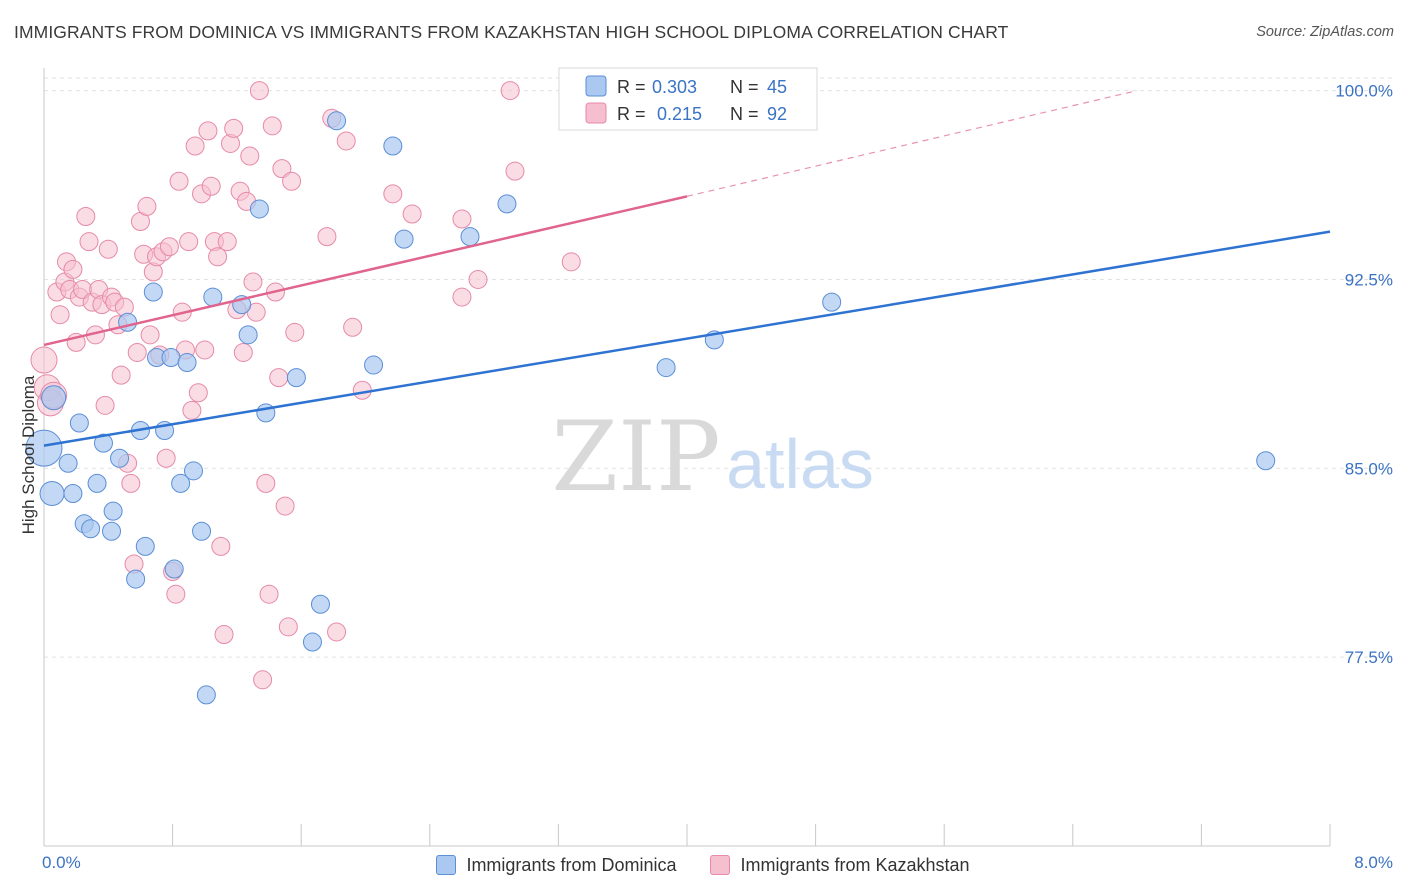  I want to click on kazakhstan-trend-line, so click(365, 271).